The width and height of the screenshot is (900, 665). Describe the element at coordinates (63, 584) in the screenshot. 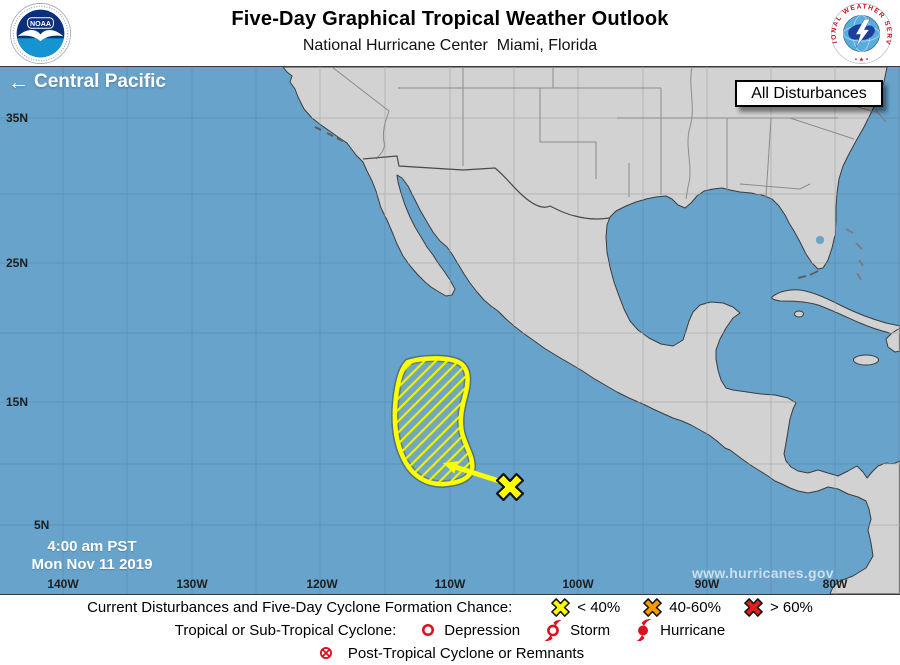

I see `lon-label-140w: 140W` at that location.